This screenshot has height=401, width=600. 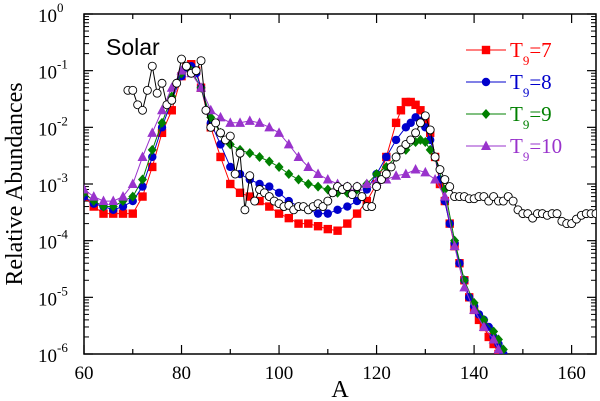 I want to click on y-tick-label: 10⁰, so click(x=51, y=13).